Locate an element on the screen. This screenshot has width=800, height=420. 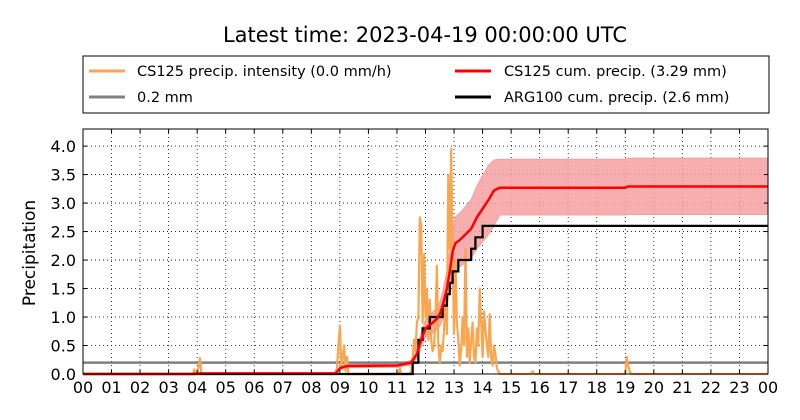
x-tick-label: 08 is located at coordinates (311, 387).